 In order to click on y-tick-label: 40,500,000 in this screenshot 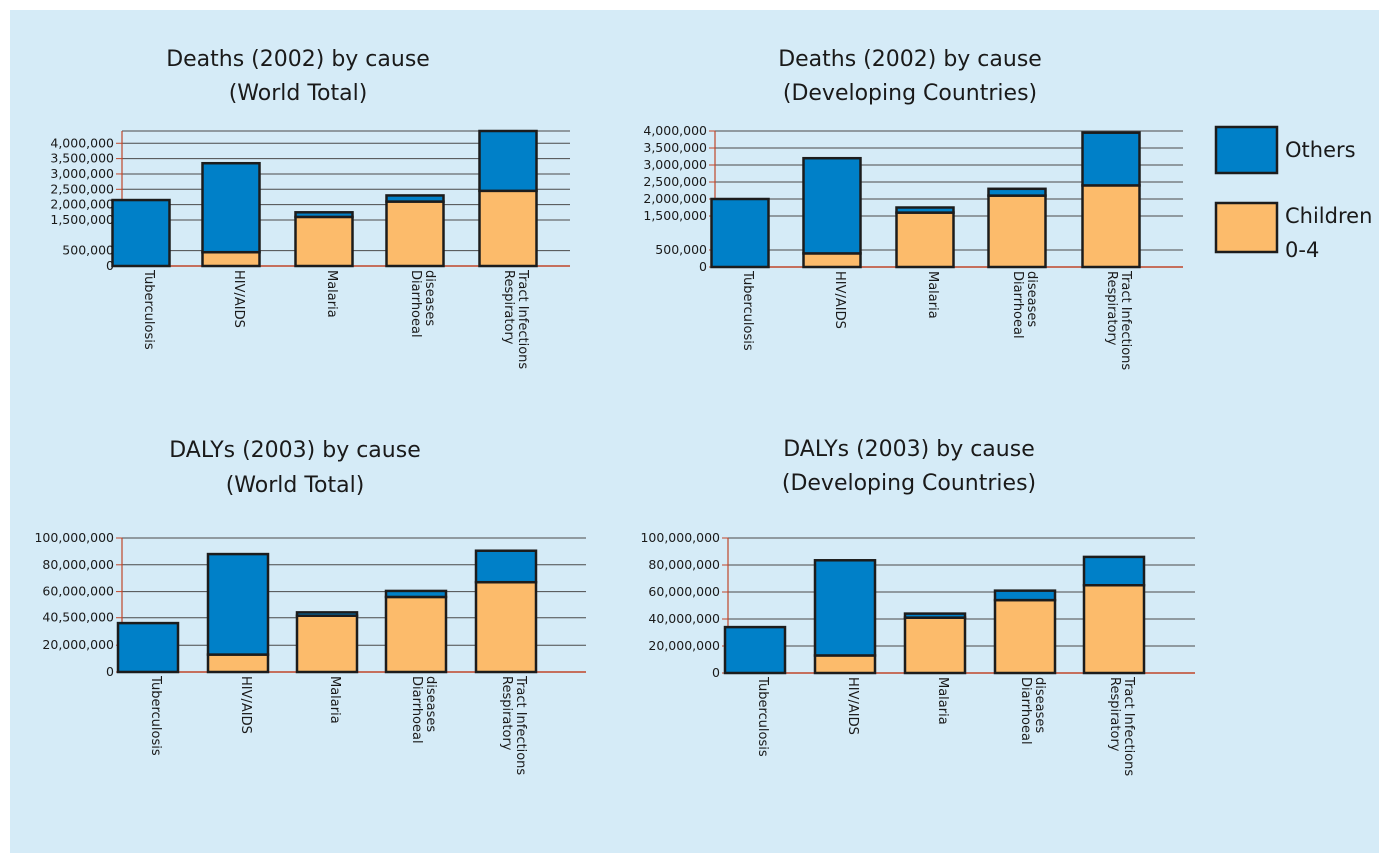, I will do `click(78, 617)`.